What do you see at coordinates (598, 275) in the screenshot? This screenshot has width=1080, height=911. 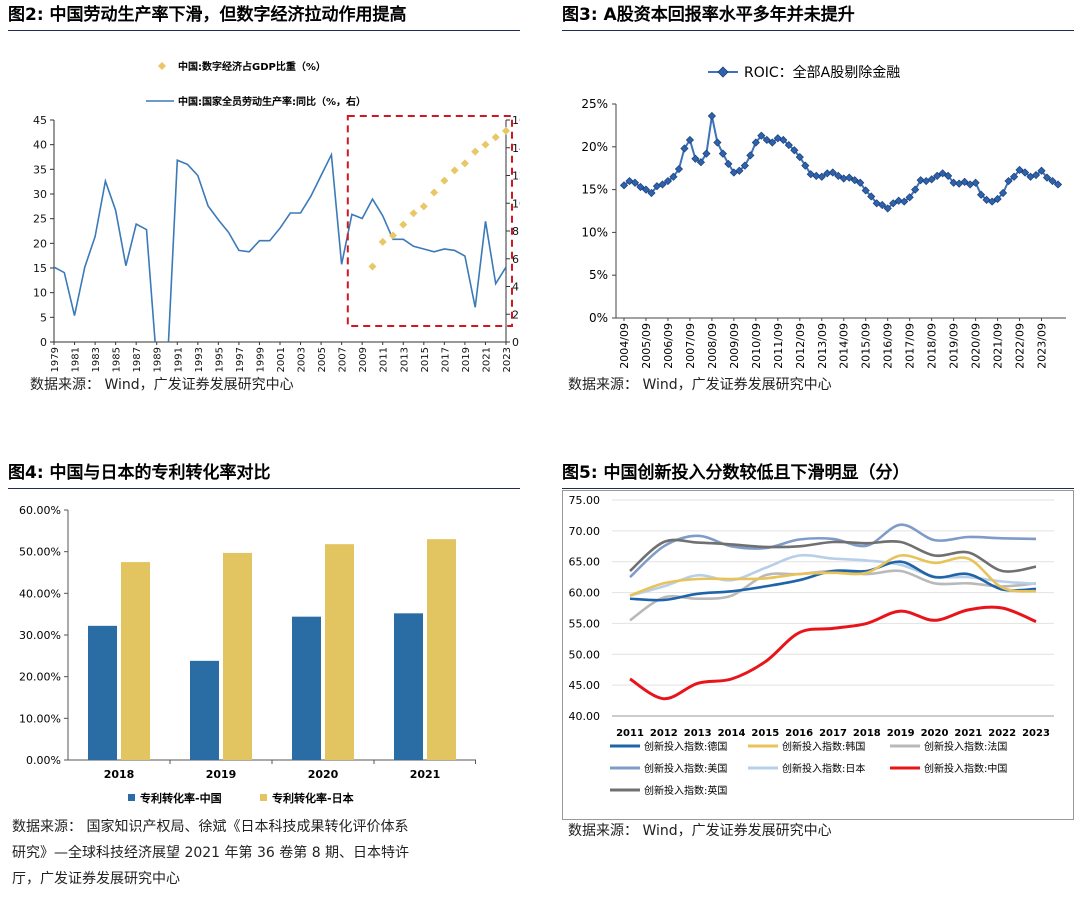 I see `fig3-ytick-label: 5%` at bounding box center [598, 275].